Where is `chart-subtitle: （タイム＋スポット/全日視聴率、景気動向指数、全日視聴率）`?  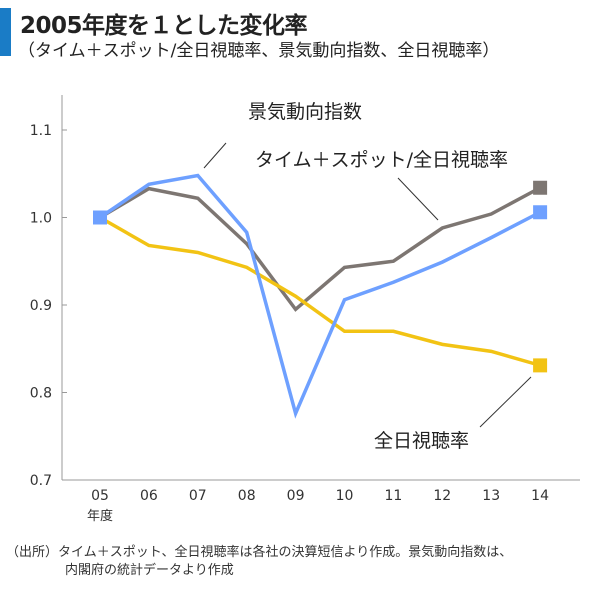
chart-subtitle: （タイム＋スポット/全日視聴率、景気動向指数、全日視聴率） is located at coordinates (259, 51).